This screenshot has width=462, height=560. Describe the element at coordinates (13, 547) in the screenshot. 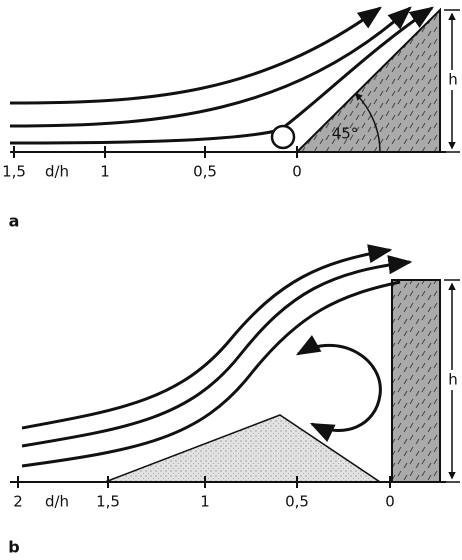

I see `panel-label: b` at that location.